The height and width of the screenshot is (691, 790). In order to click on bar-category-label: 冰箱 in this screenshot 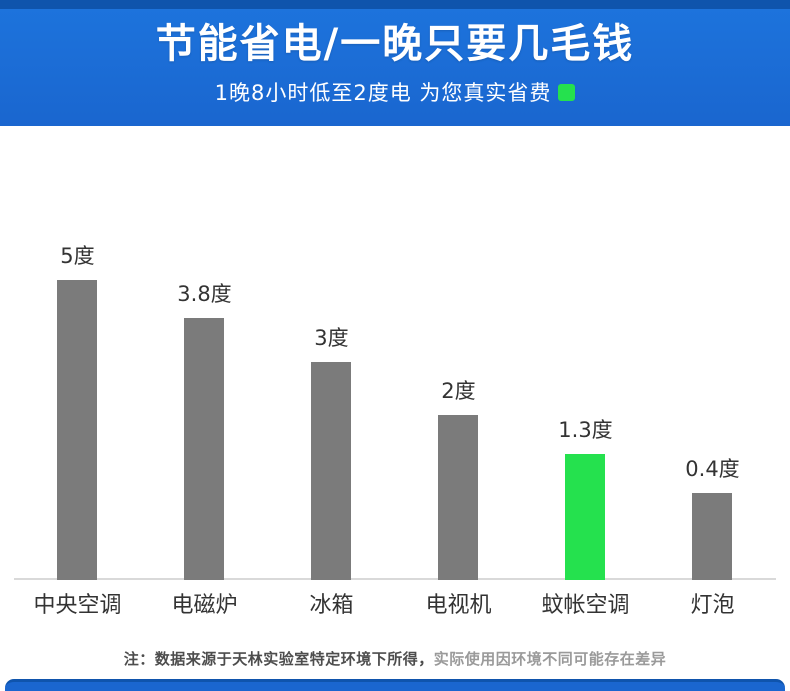, I will do `click(331, 605)`.